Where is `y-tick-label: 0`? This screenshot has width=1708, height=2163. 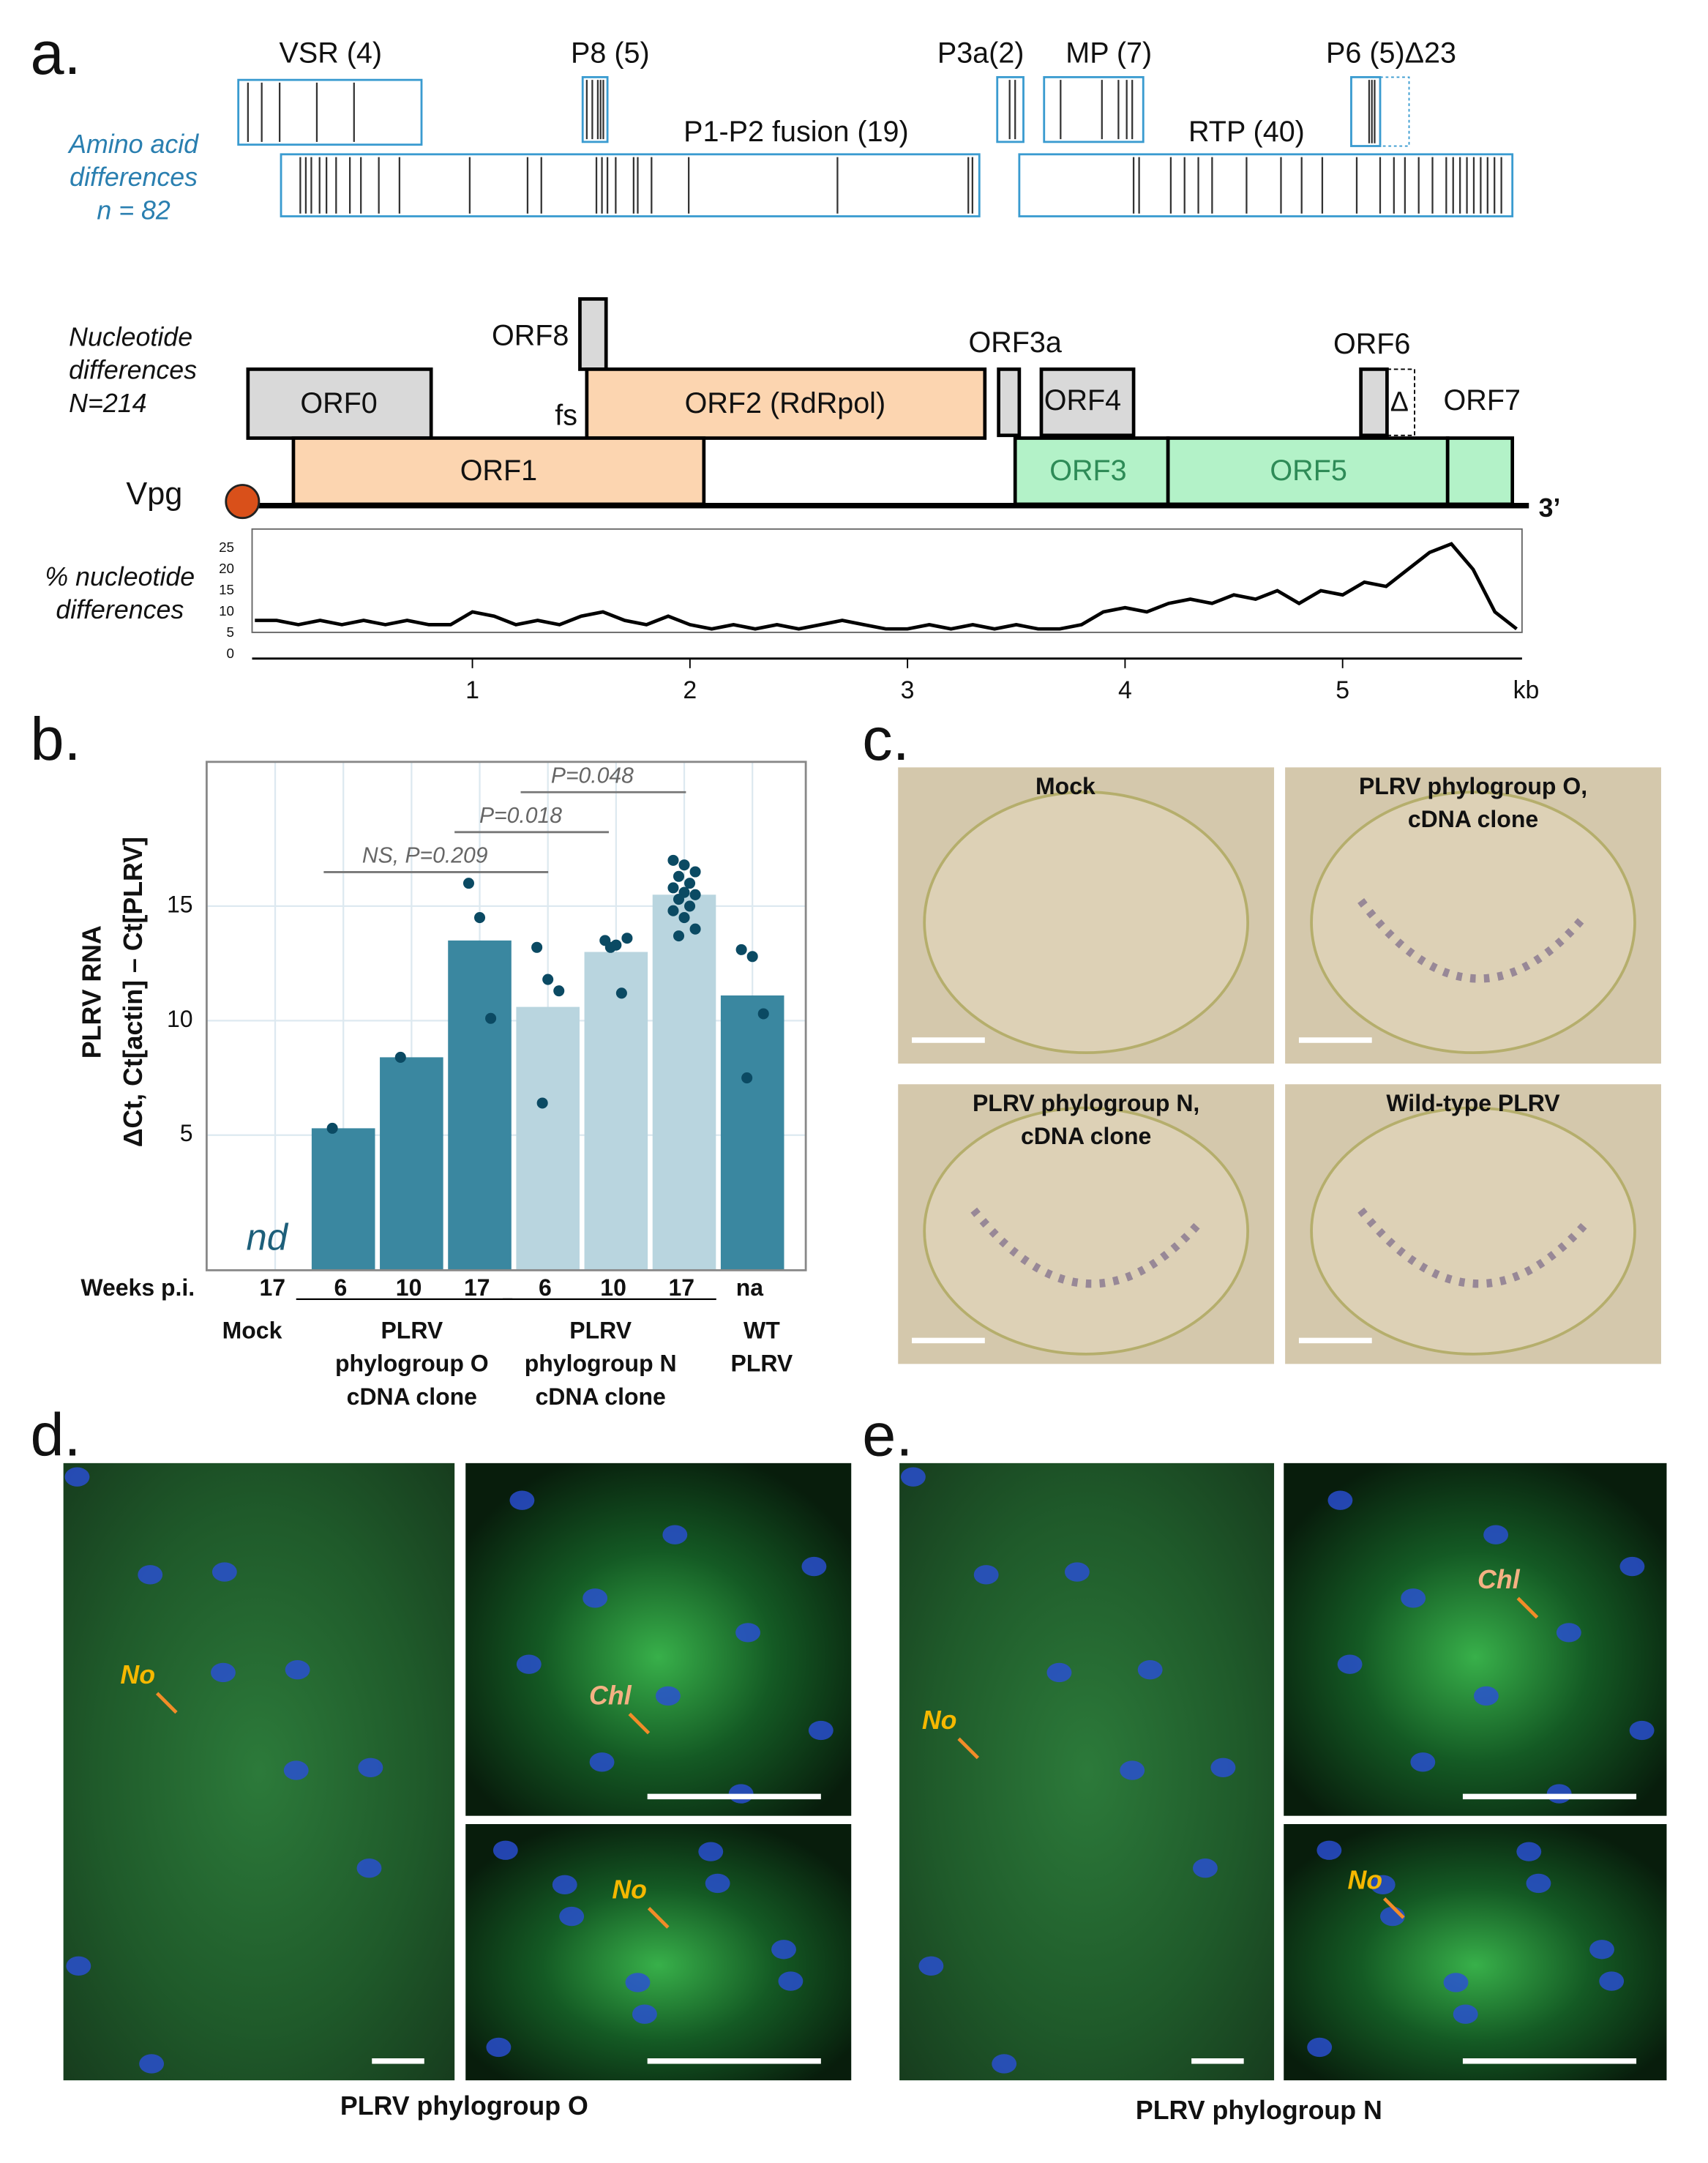 y-tick-label: 0 is located at coordinates (231, 653).